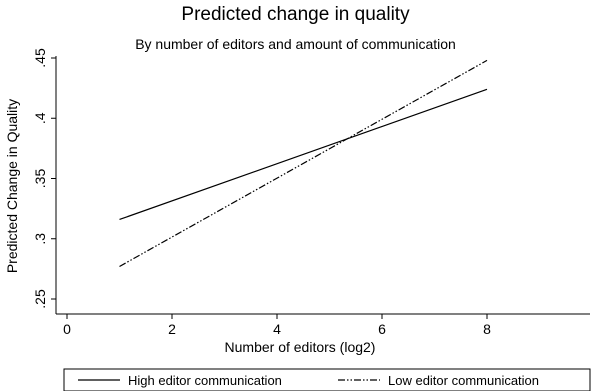 The width and height of the screenshot is (591, 391). I want to click on y-tick-label: .35, so click(40, 179).